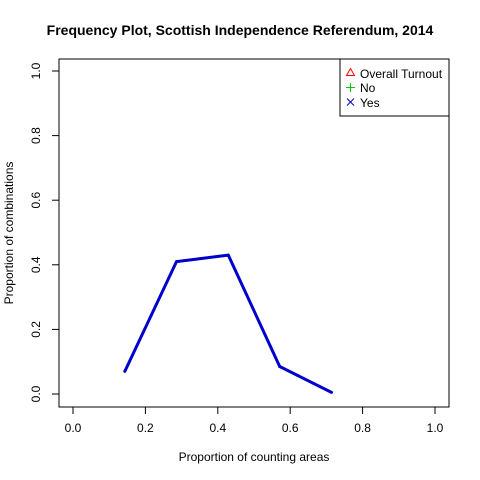  I want to click on no-plus-icon, so click(350, 87).